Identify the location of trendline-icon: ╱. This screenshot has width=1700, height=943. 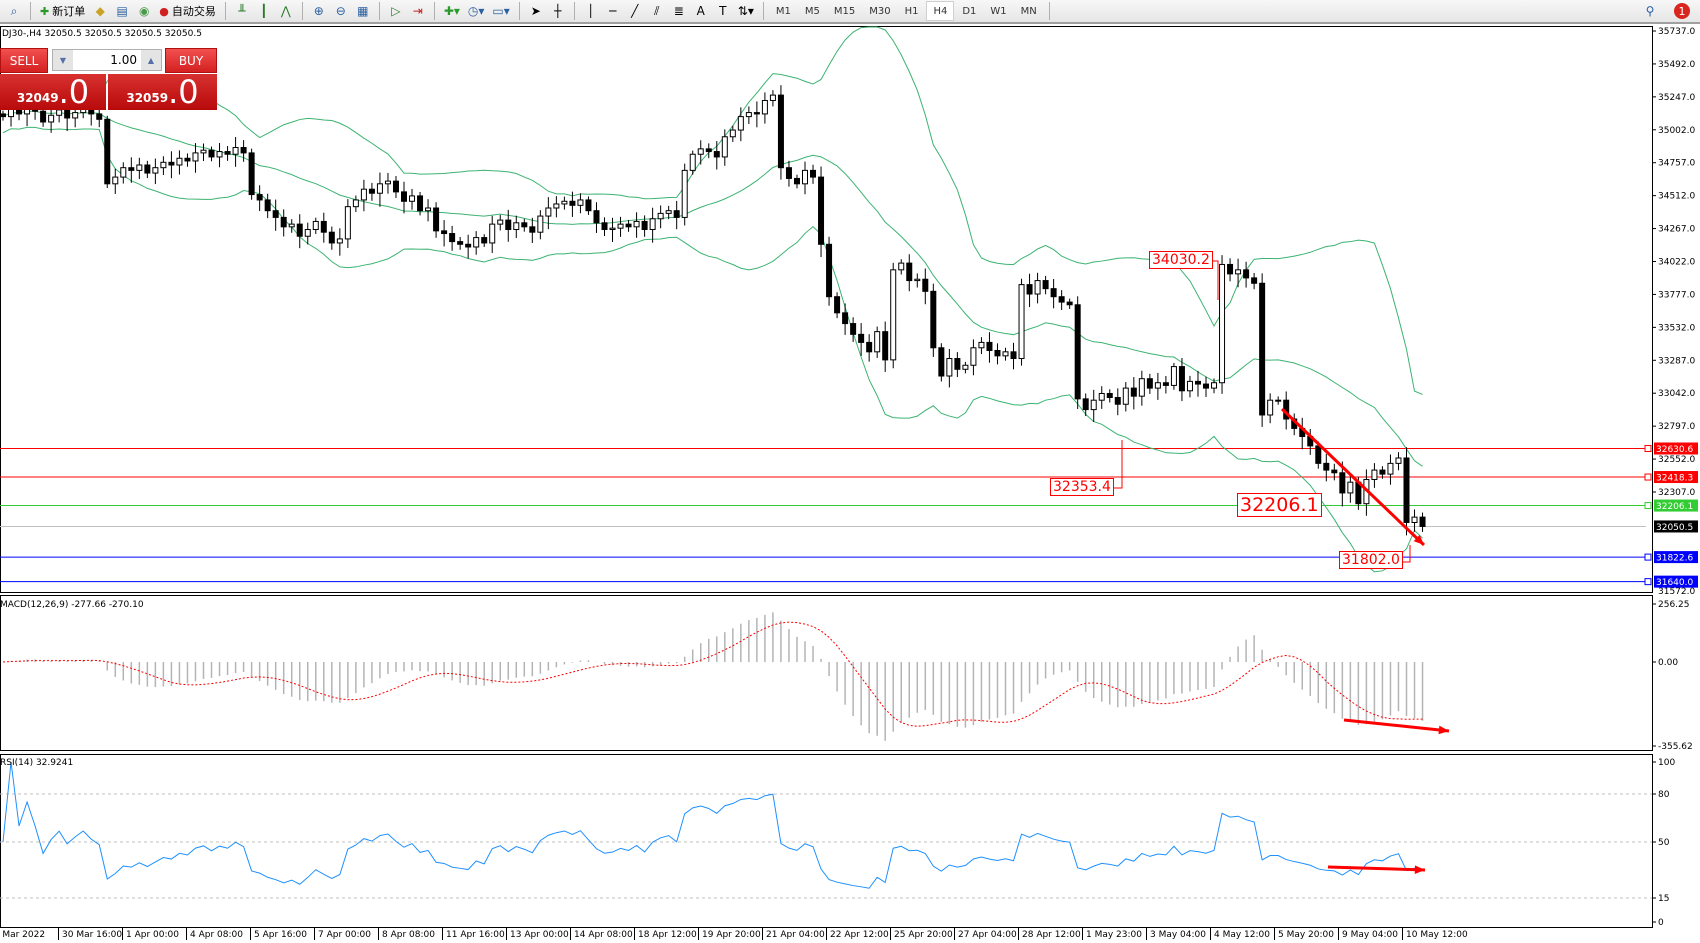
(635, 11).